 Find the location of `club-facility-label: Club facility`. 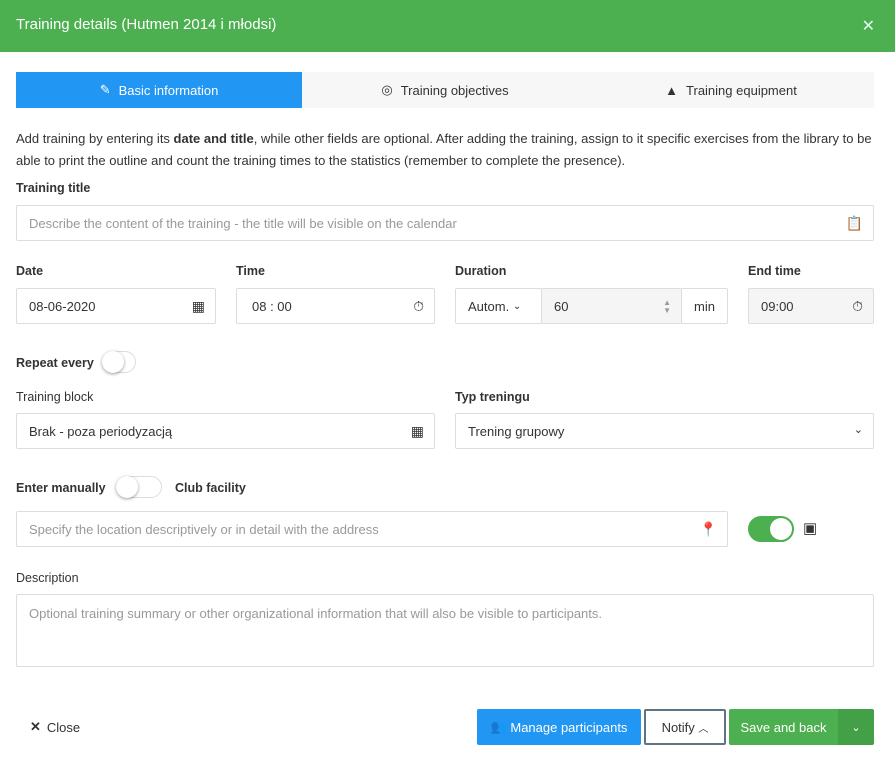

club-facility-label: Club facility is located at coordinates (210, 488).